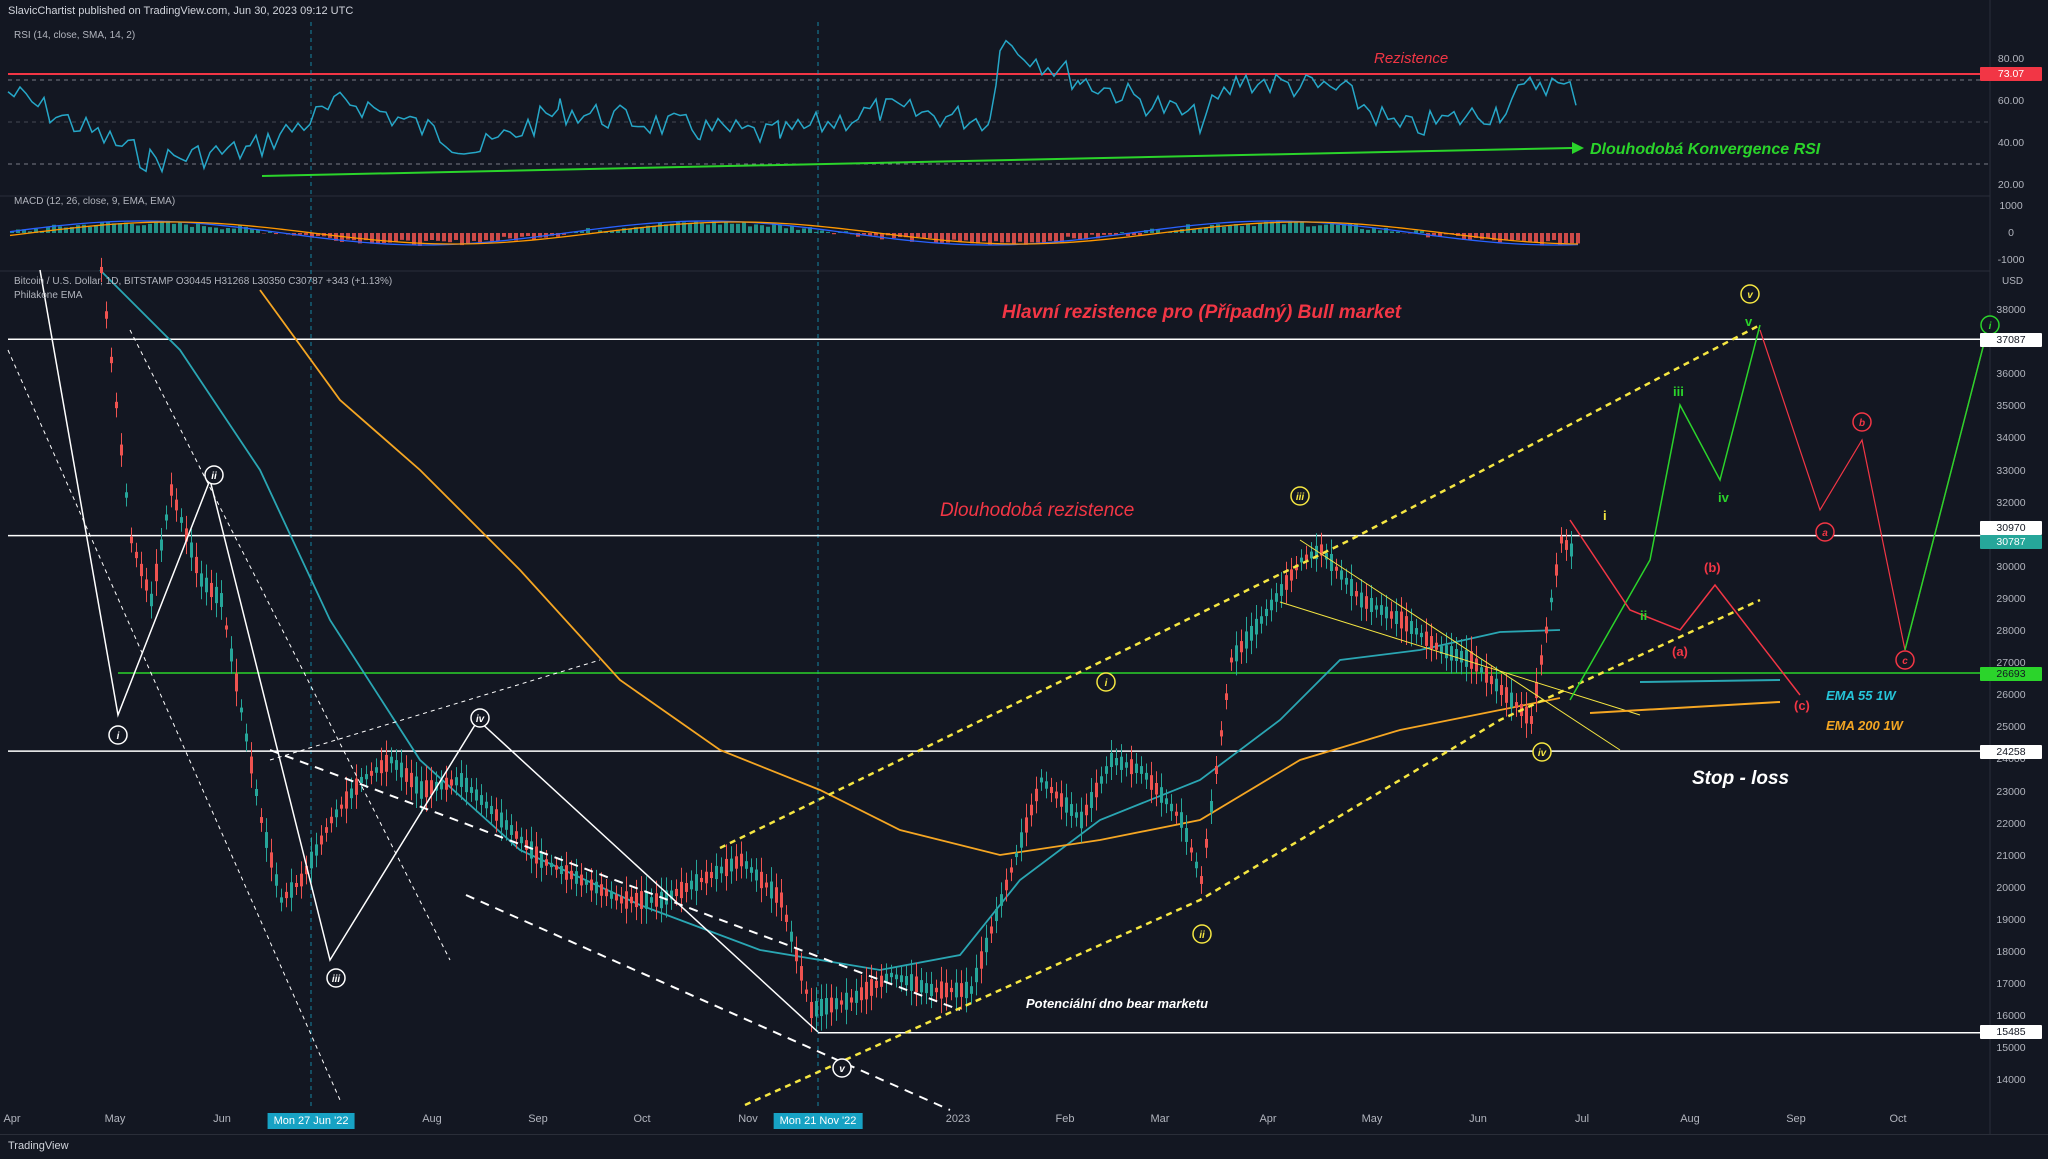  What do you see at coordinates (1712, 567) in the screenshot?
I see `wave-label-pb: (b)` at bounding box center [1712, 567].